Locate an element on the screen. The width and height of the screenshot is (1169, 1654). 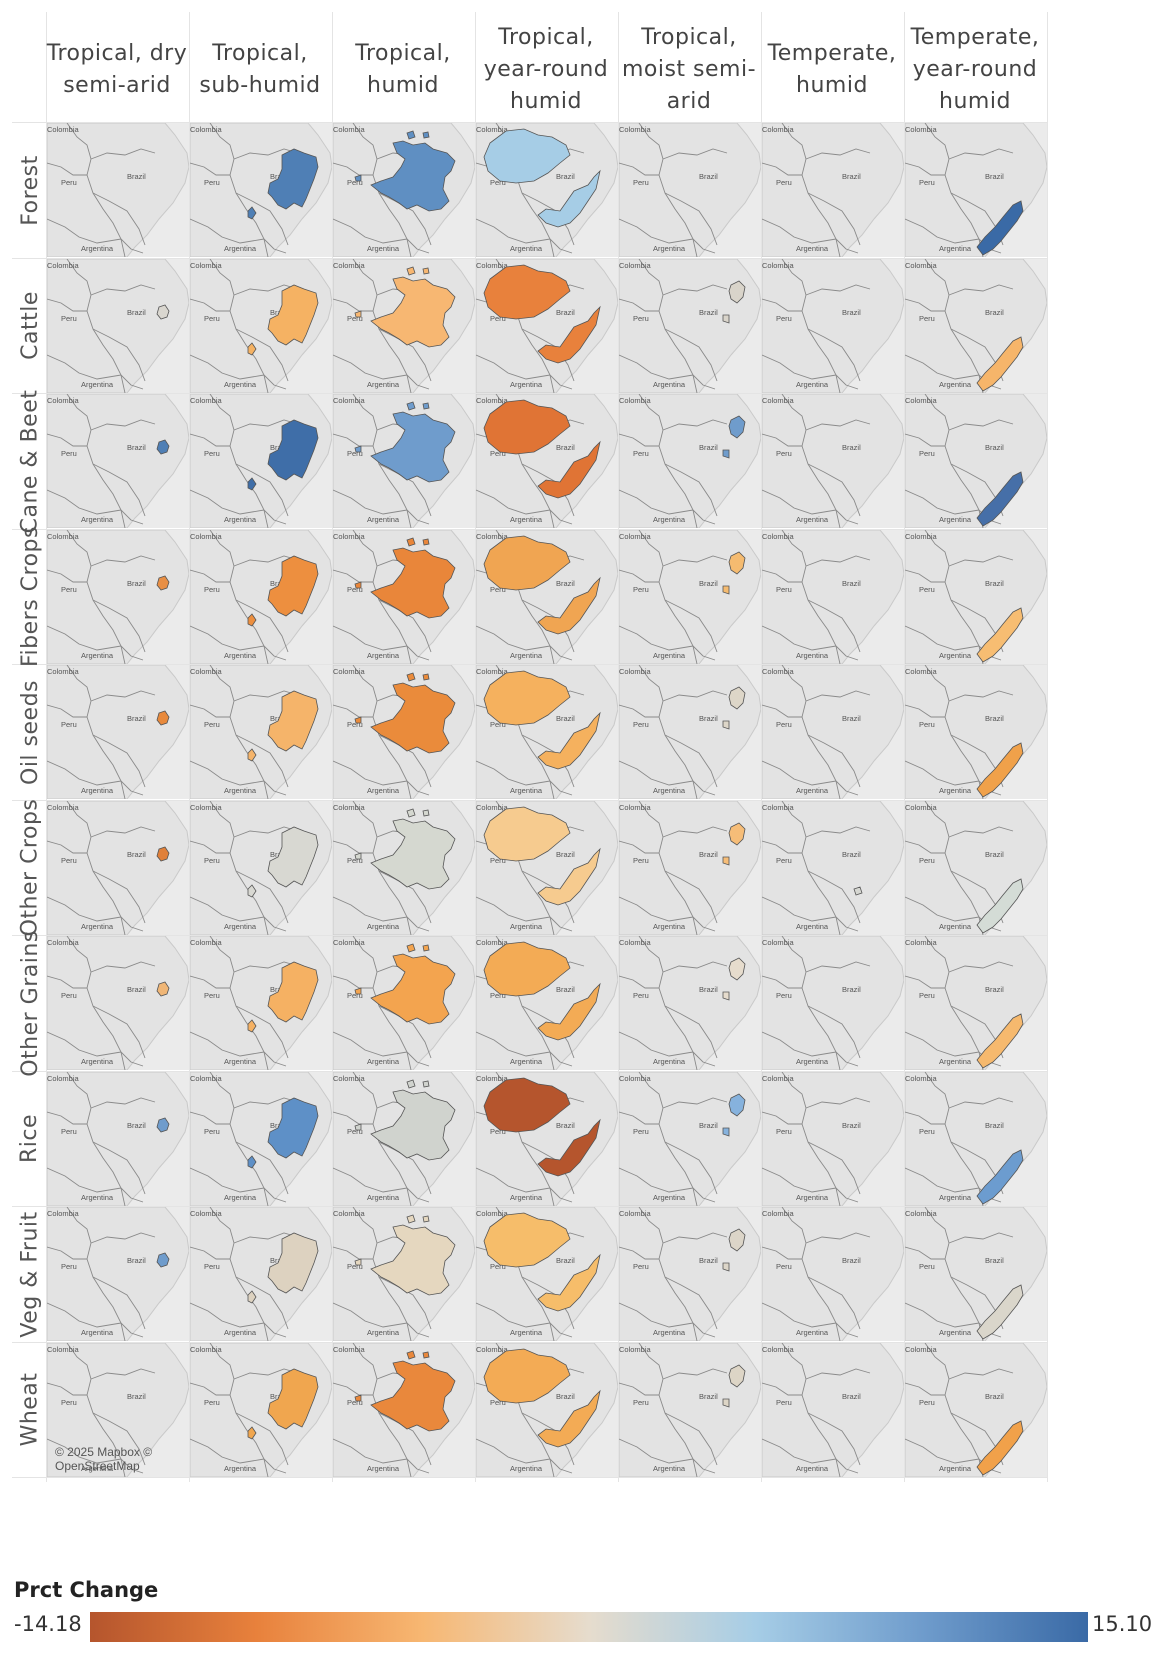
country-label-peru: Peru is located at coordinates (498, 182).